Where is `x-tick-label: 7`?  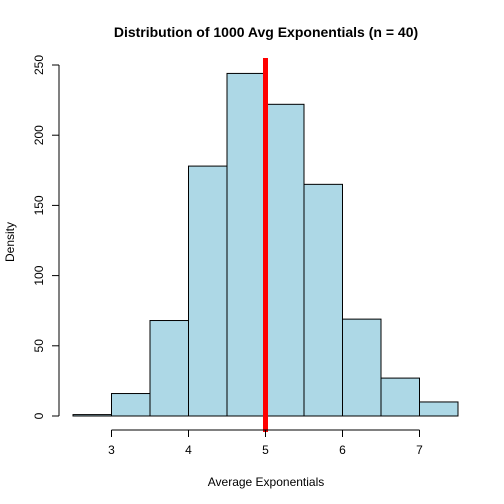
x-tick-label: 7 is located at coordinates (419, 450).